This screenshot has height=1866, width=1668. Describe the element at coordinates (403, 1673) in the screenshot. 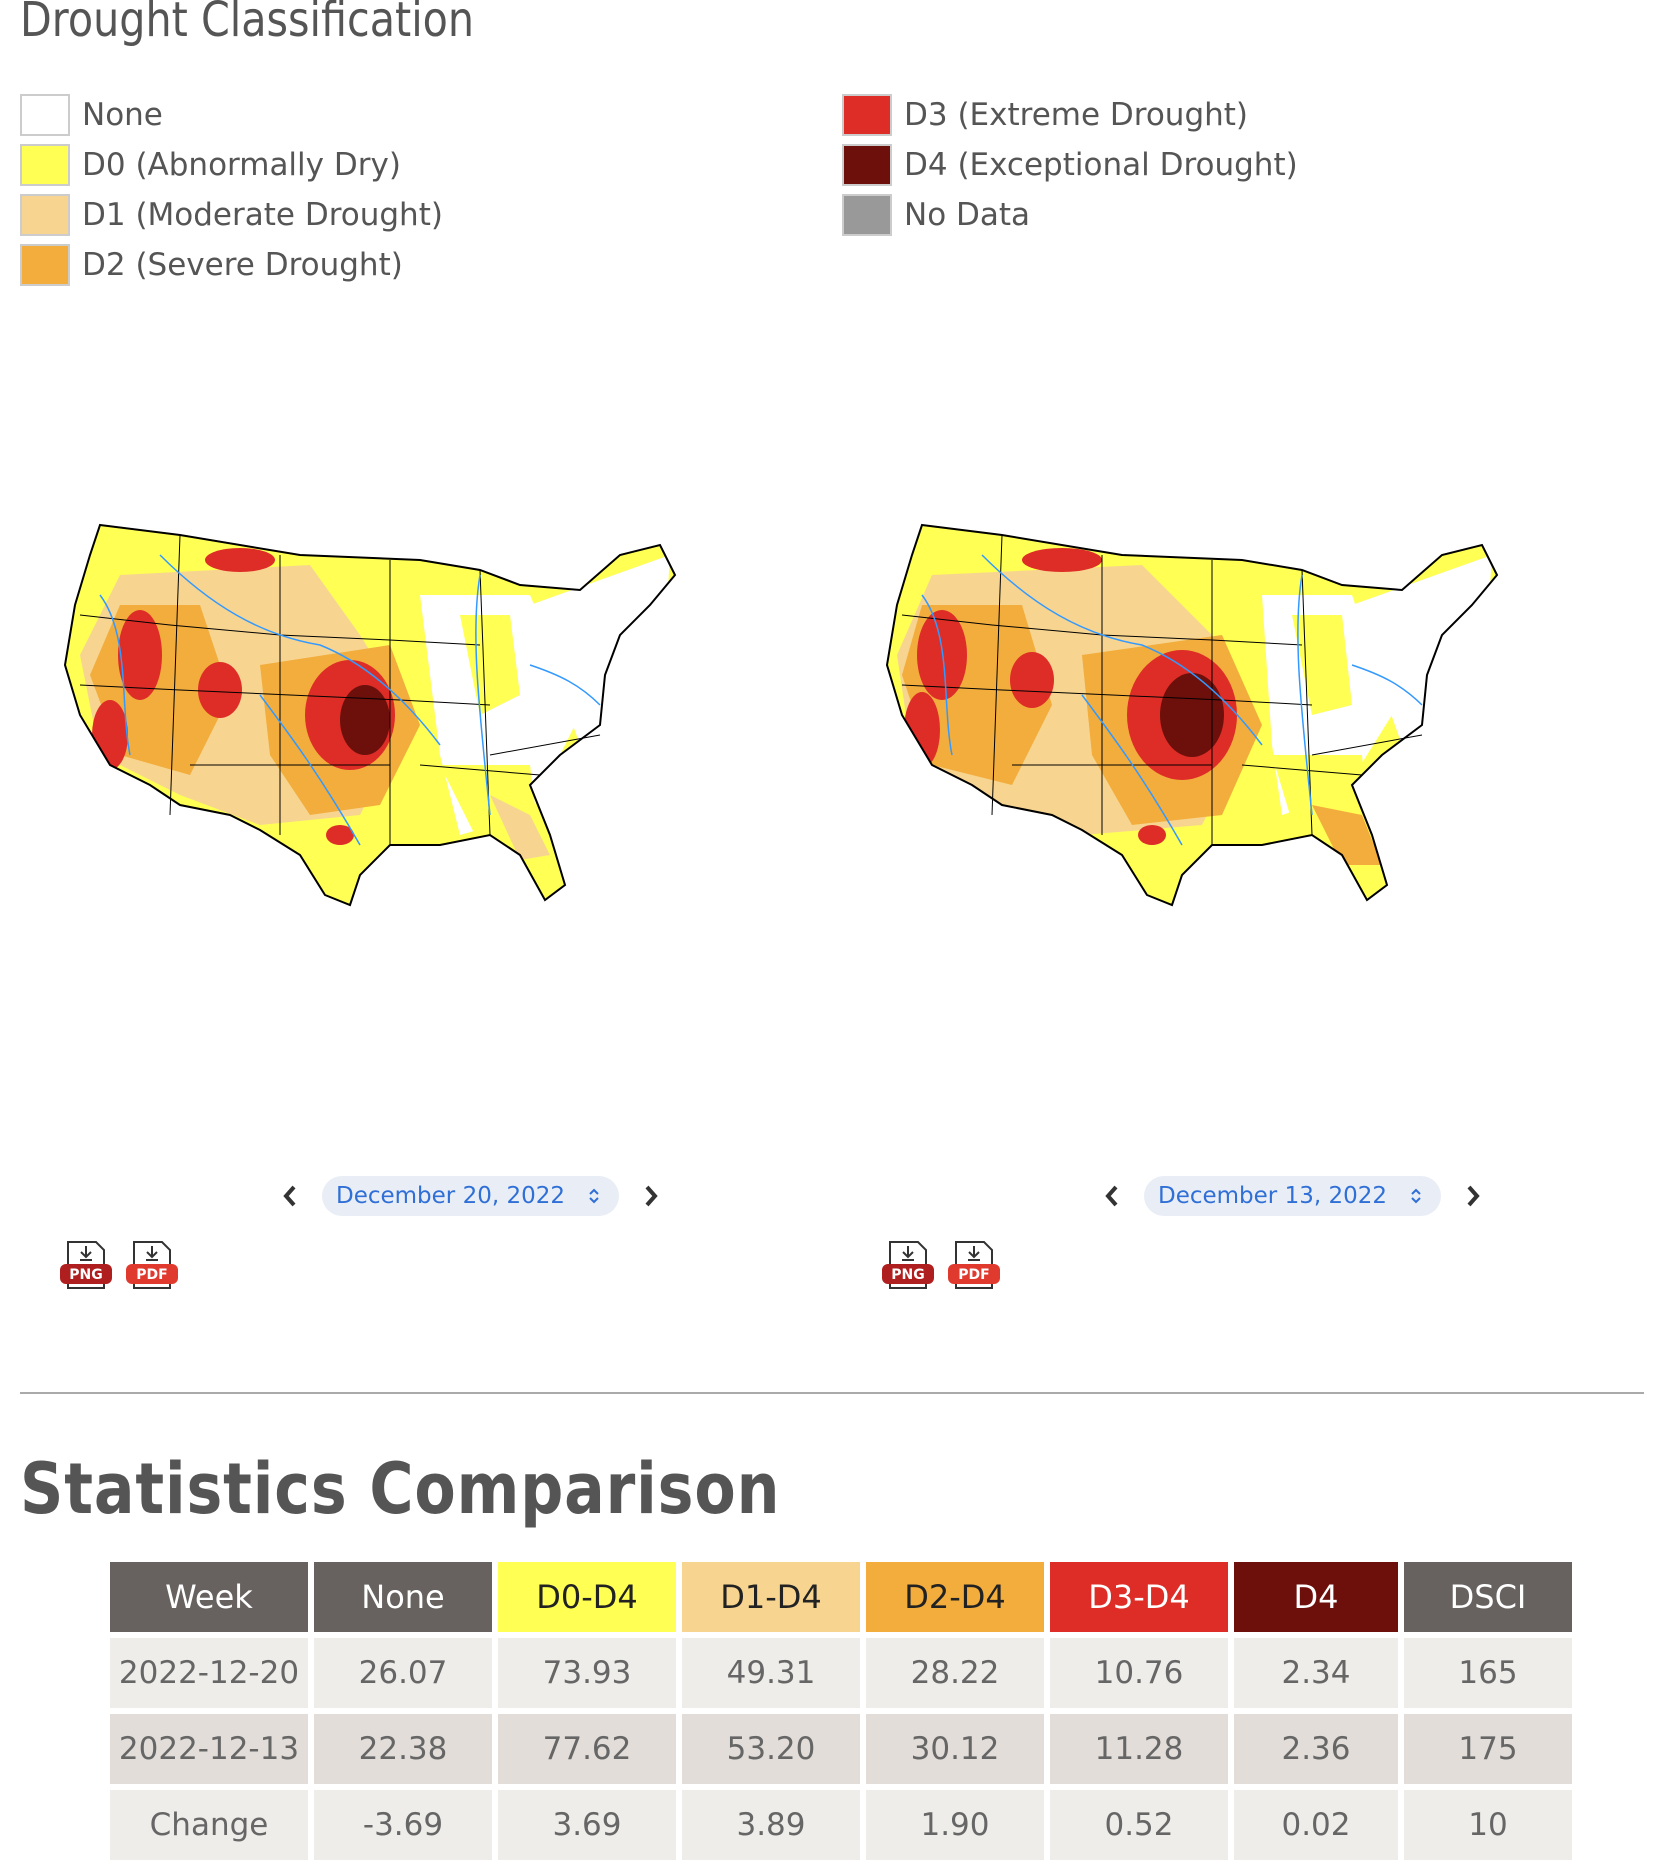

I see `cell-none: 26.07` at that location.